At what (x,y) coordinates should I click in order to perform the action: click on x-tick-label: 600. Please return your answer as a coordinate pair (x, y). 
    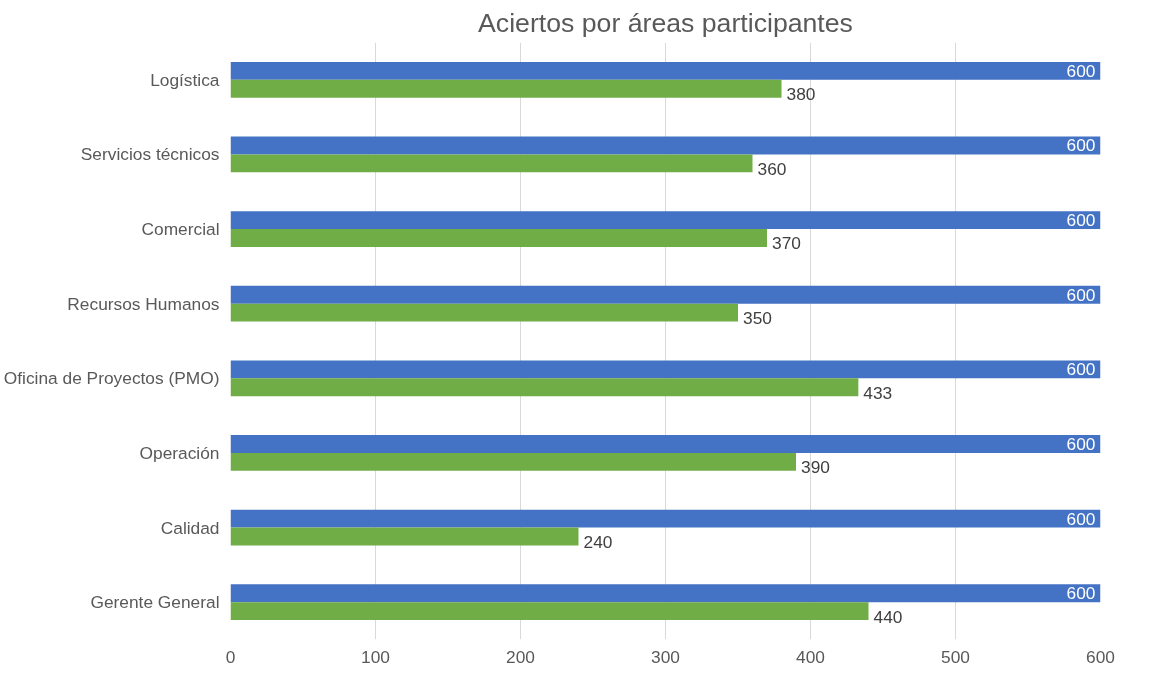
    Looking at the image, I should click on (1100, 656).